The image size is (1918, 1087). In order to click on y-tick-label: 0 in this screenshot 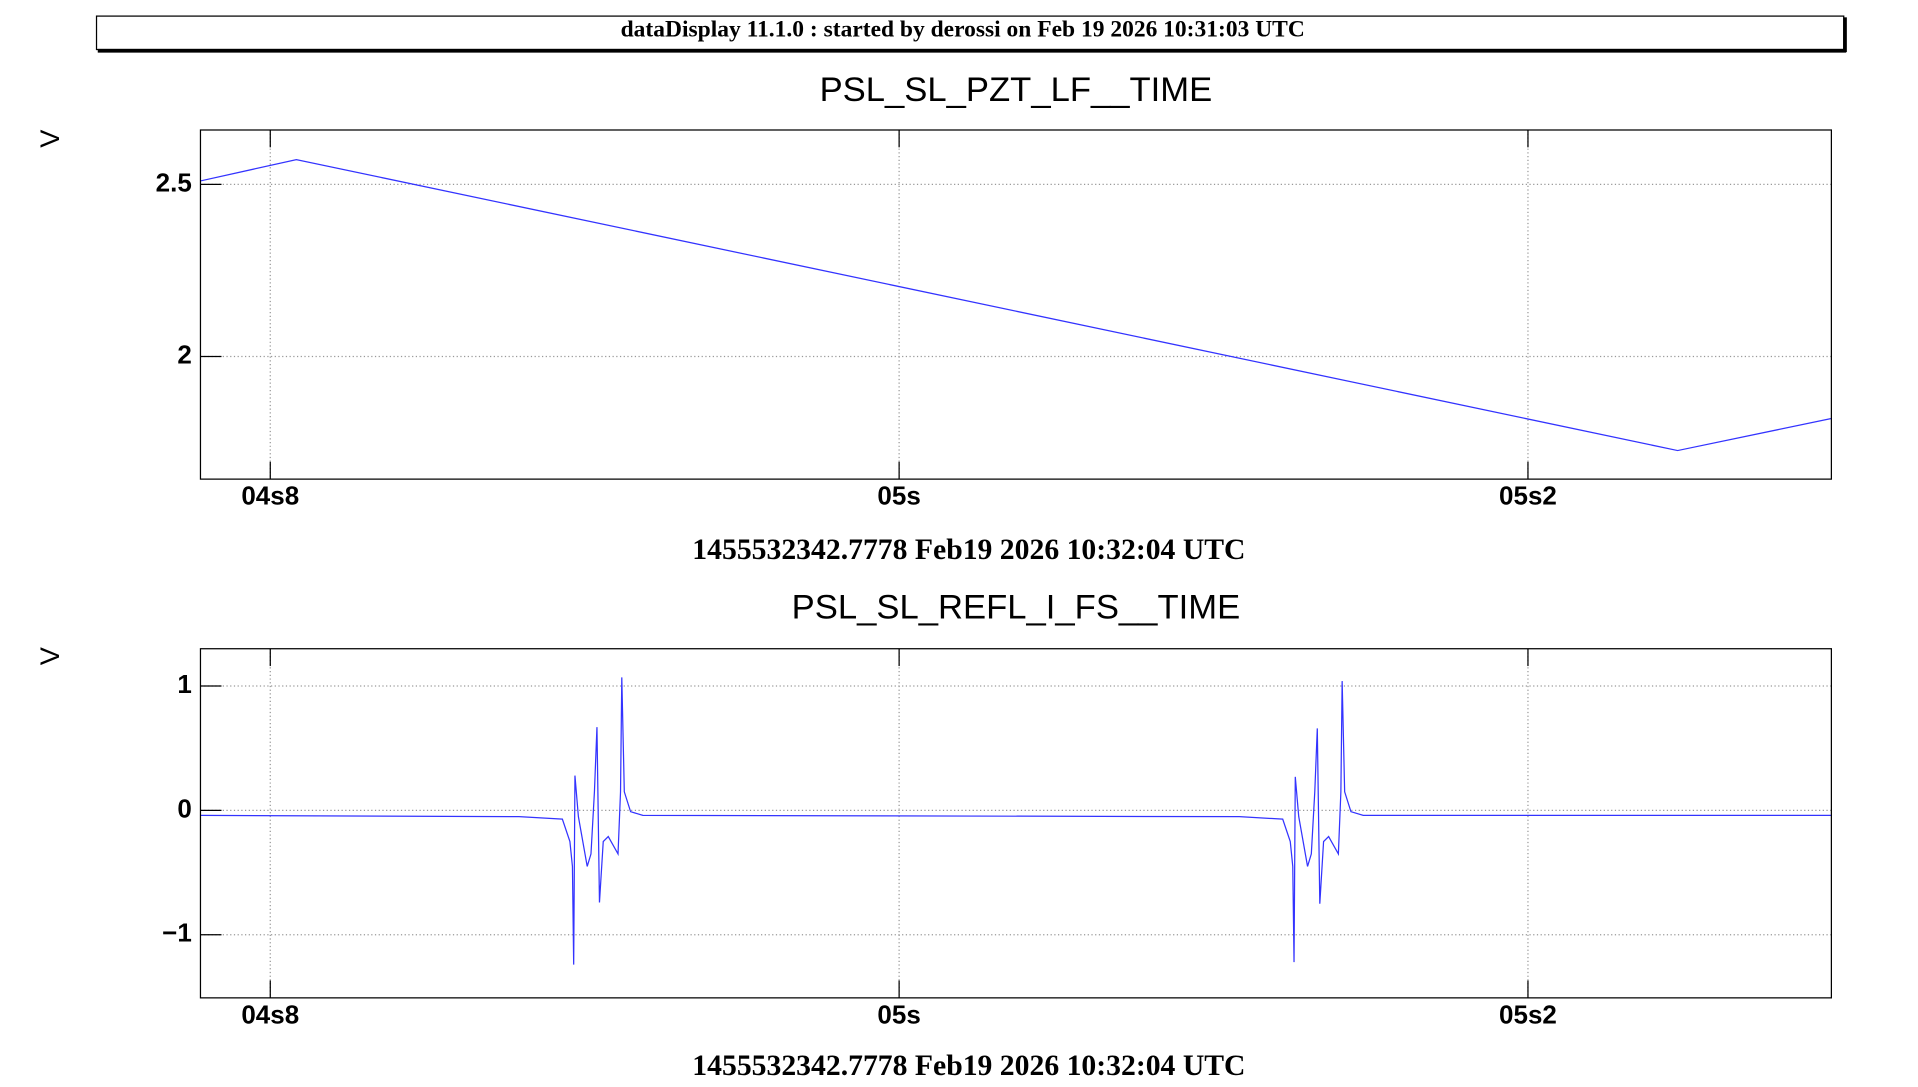, I will do `click(184, 808)`.